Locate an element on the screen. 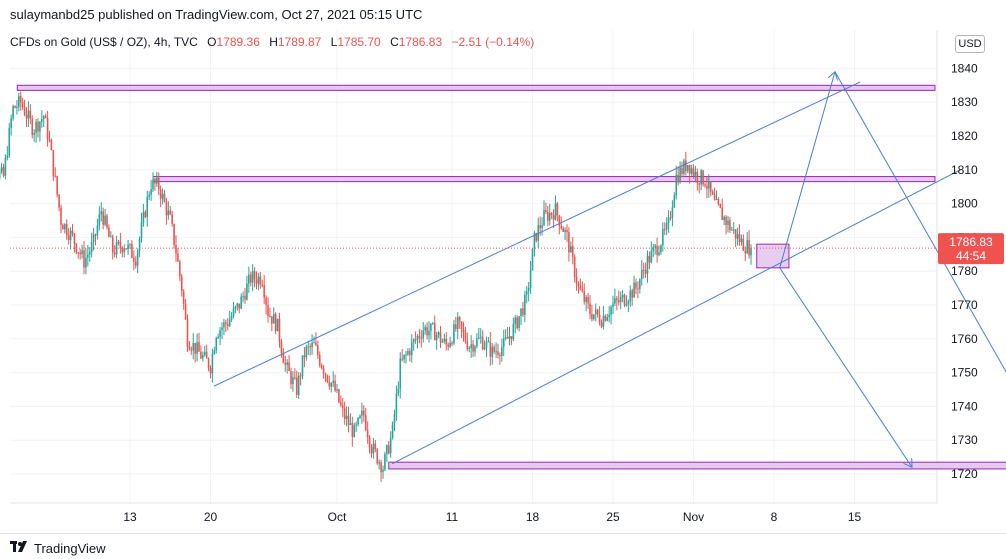  price-tag-value: 1786.83 is located at coordinates (971, 242).